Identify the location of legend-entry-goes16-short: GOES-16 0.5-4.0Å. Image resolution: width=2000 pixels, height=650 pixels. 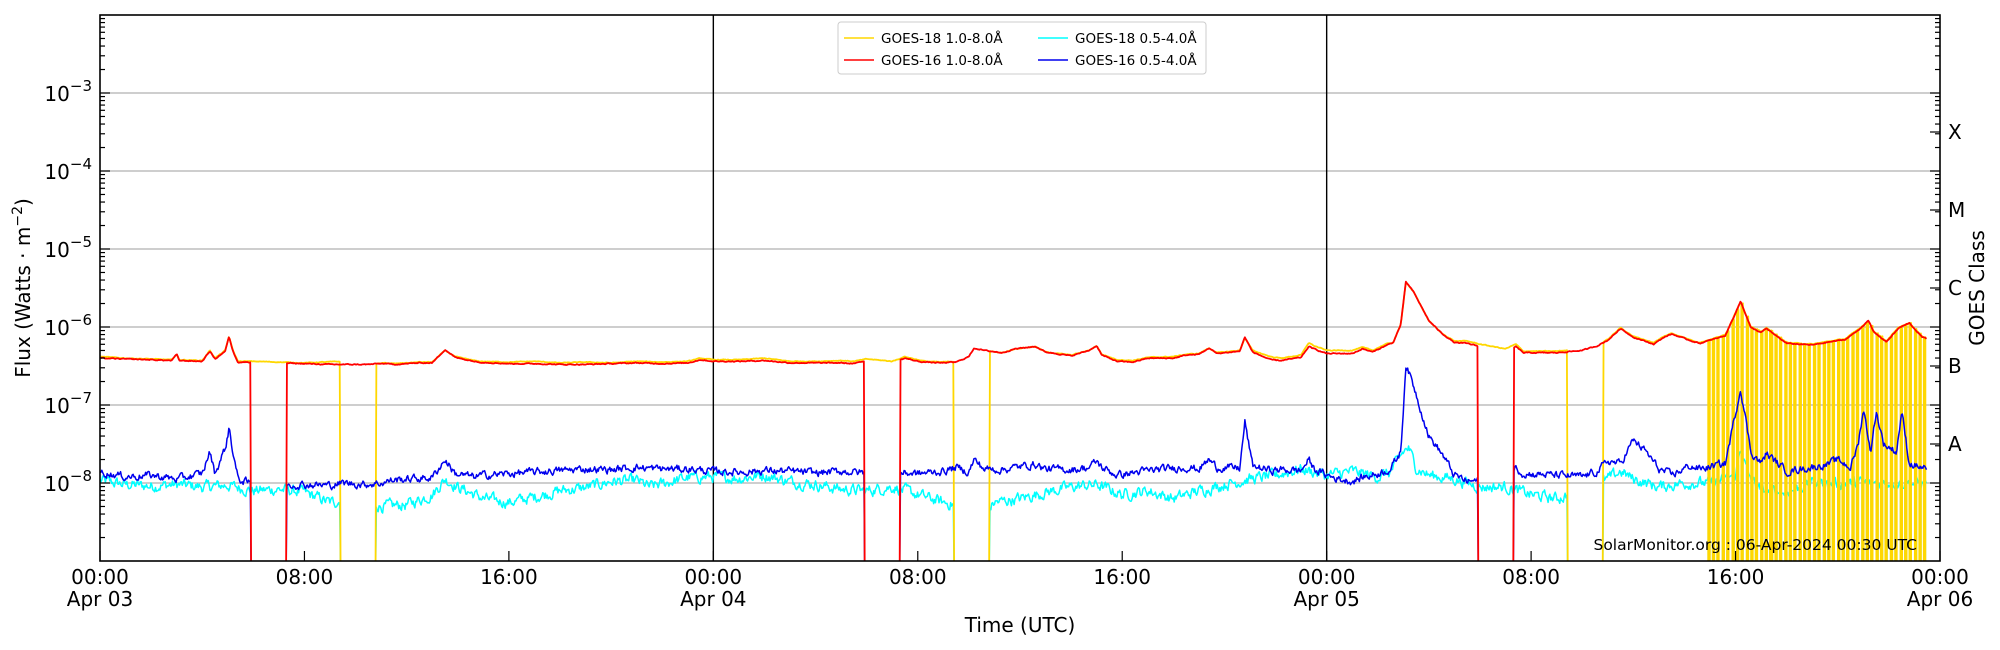
(1117, 60).